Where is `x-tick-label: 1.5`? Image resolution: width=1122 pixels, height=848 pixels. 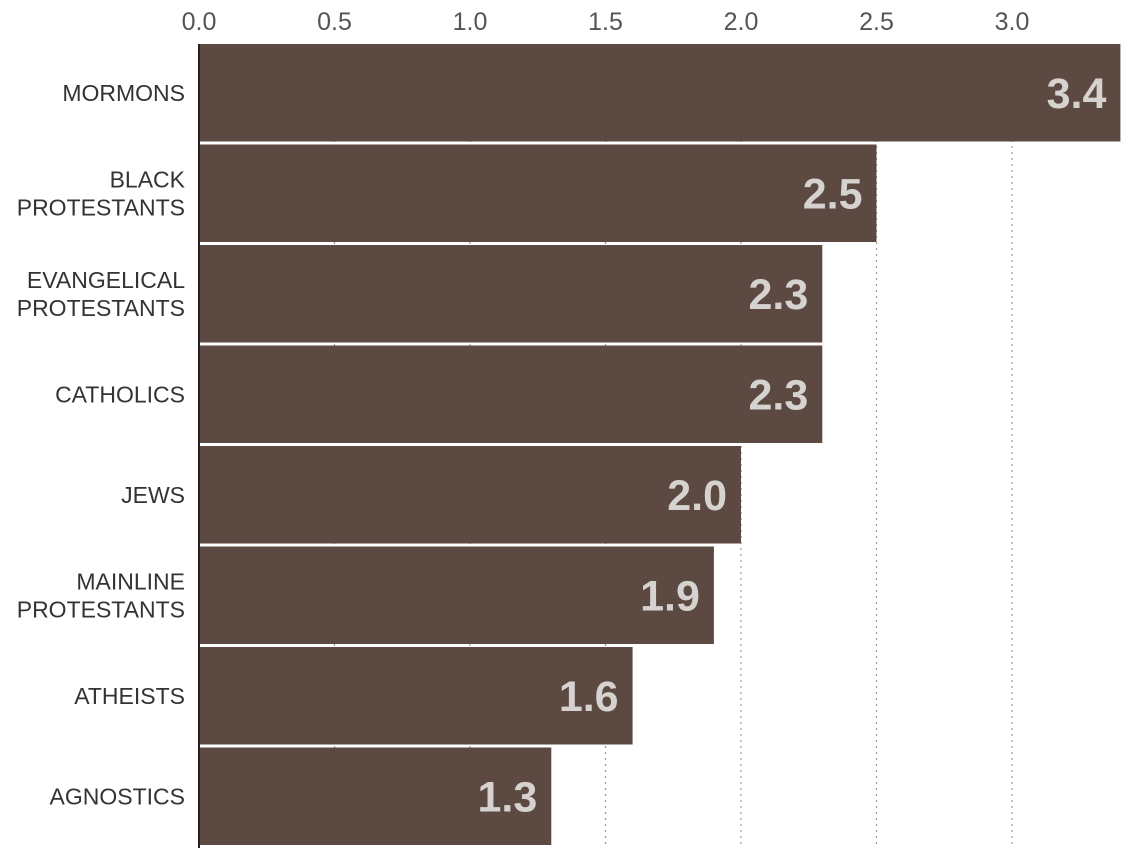 x-tick-label: 1.5 is located at coordinates (605, 22).